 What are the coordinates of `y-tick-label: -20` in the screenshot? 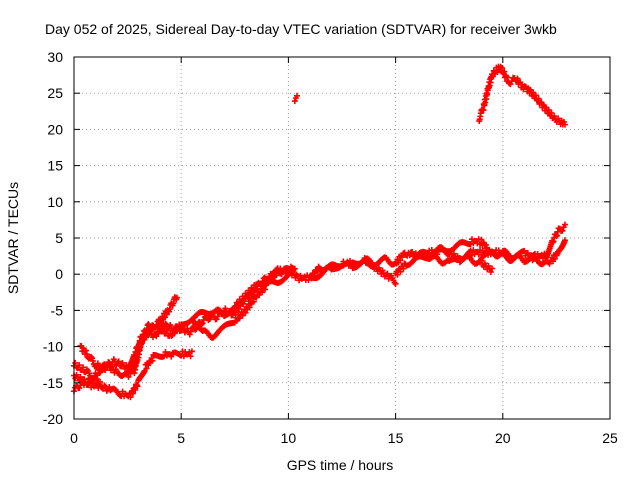 It's located at (53, 419).